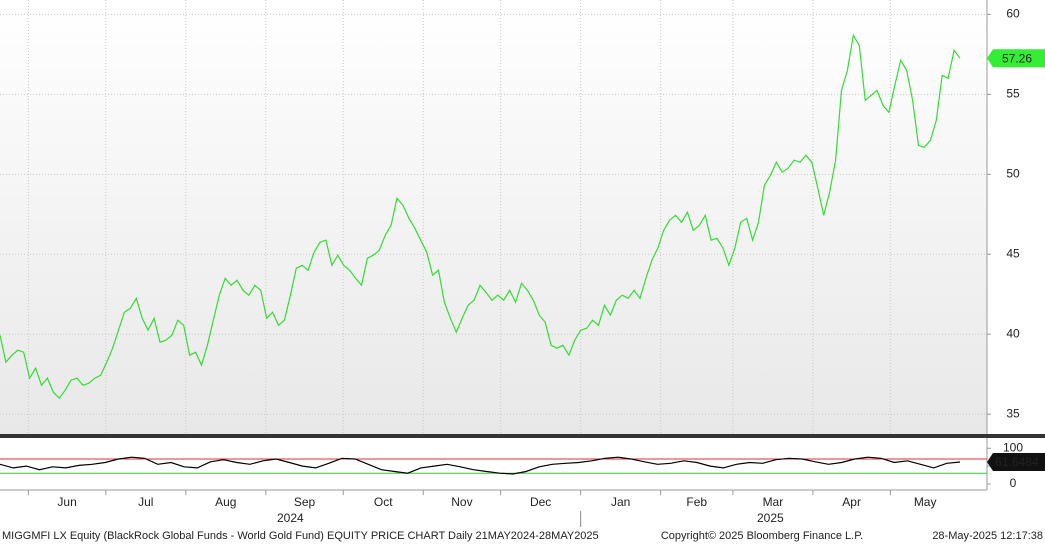  What do you see at coordinates (540, 502) in the screenshot?
I see `x-tick-label: Dec` at bounding box center [540, 502].